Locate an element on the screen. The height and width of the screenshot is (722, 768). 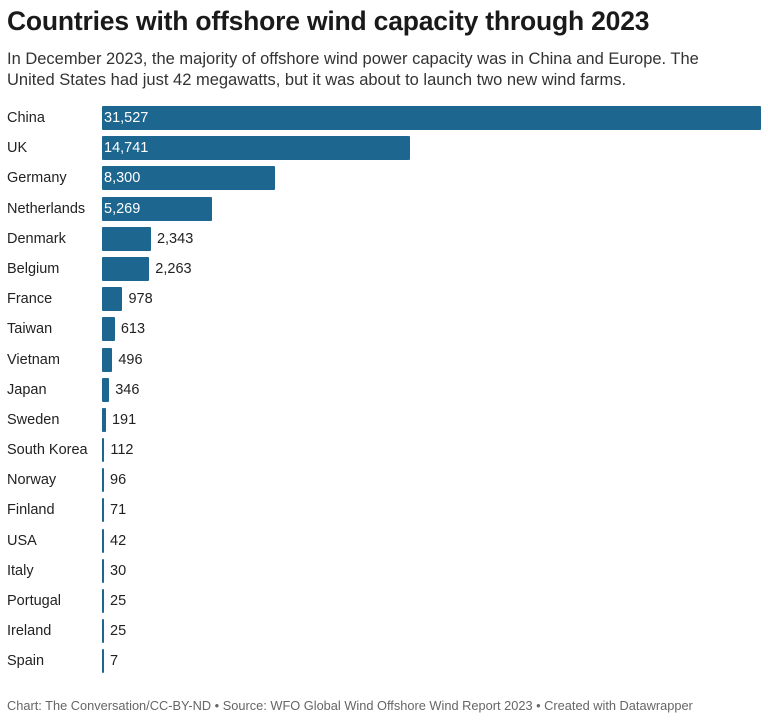
category-label: China is located at coordinates (26, 118).